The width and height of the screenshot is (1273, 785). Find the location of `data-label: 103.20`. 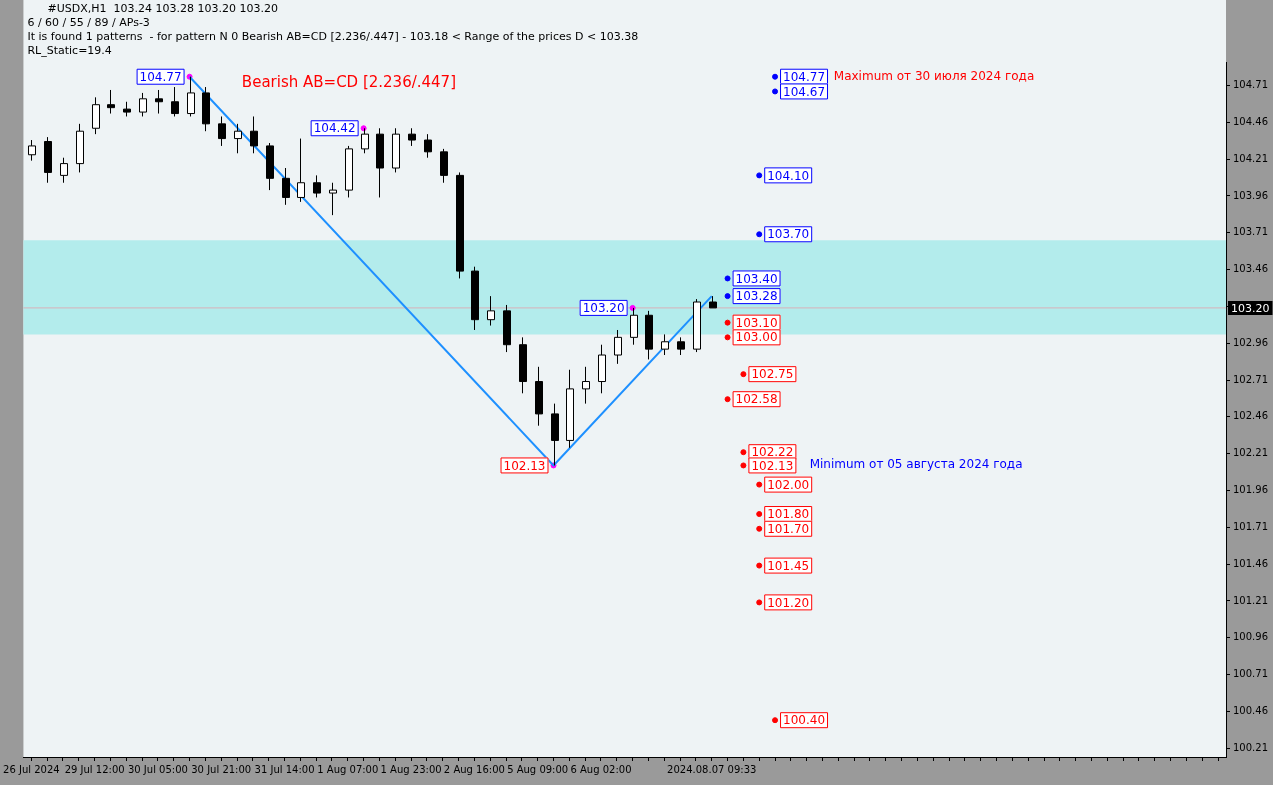

data-label: 103.20 is located at coordinates (603, 308).